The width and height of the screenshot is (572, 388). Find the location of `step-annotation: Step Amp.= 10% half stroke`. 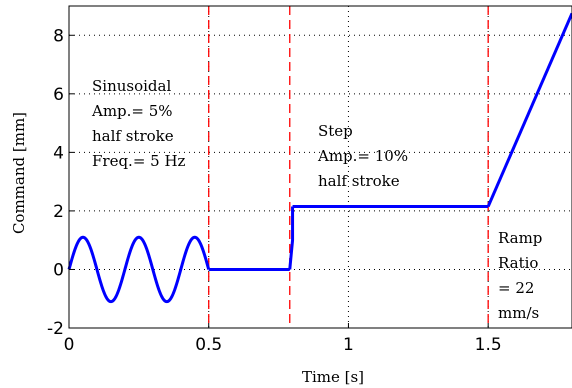

step-annotation: Step Amp.= 10% half stroke is located at coordinates (365, 156).